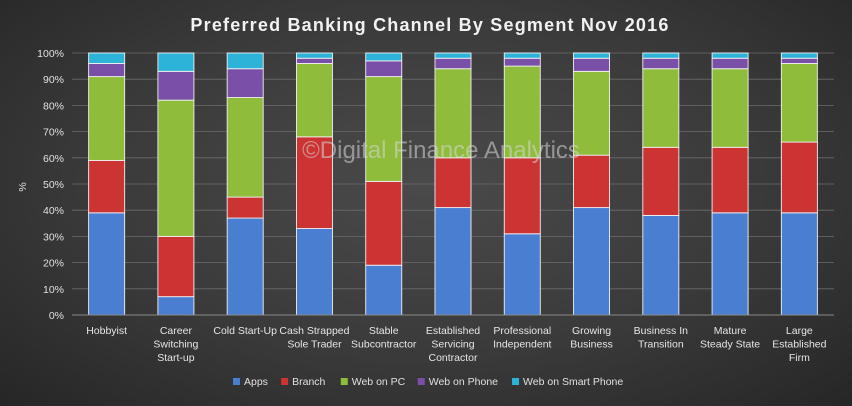 The height and width of the screenshot is (406, 852). What do you see at coordinates (379, 382) in the screenshot?
I see `legend-label: Web on PC` at bounding box center [379, 382].